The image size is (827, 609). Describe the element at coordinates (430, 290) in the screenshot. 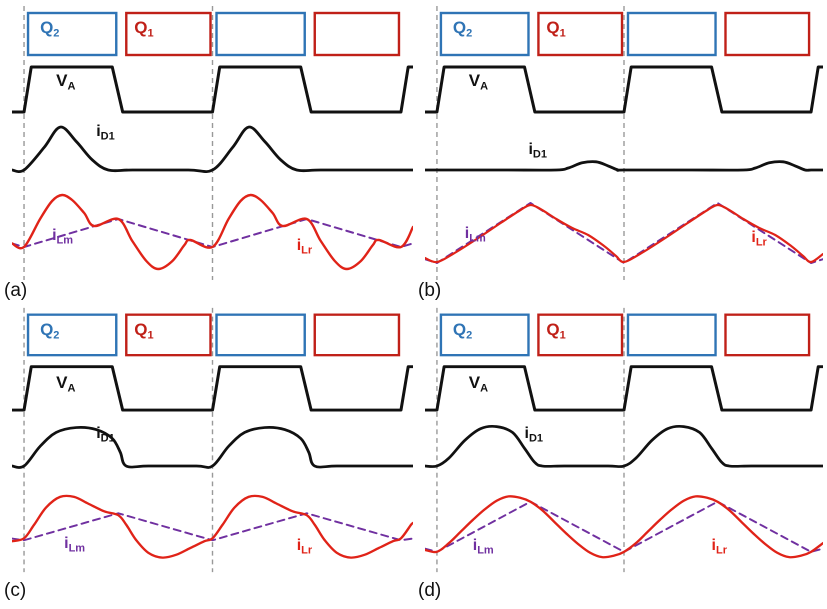

I see `subfigure-caption-b: (b)` at that location.